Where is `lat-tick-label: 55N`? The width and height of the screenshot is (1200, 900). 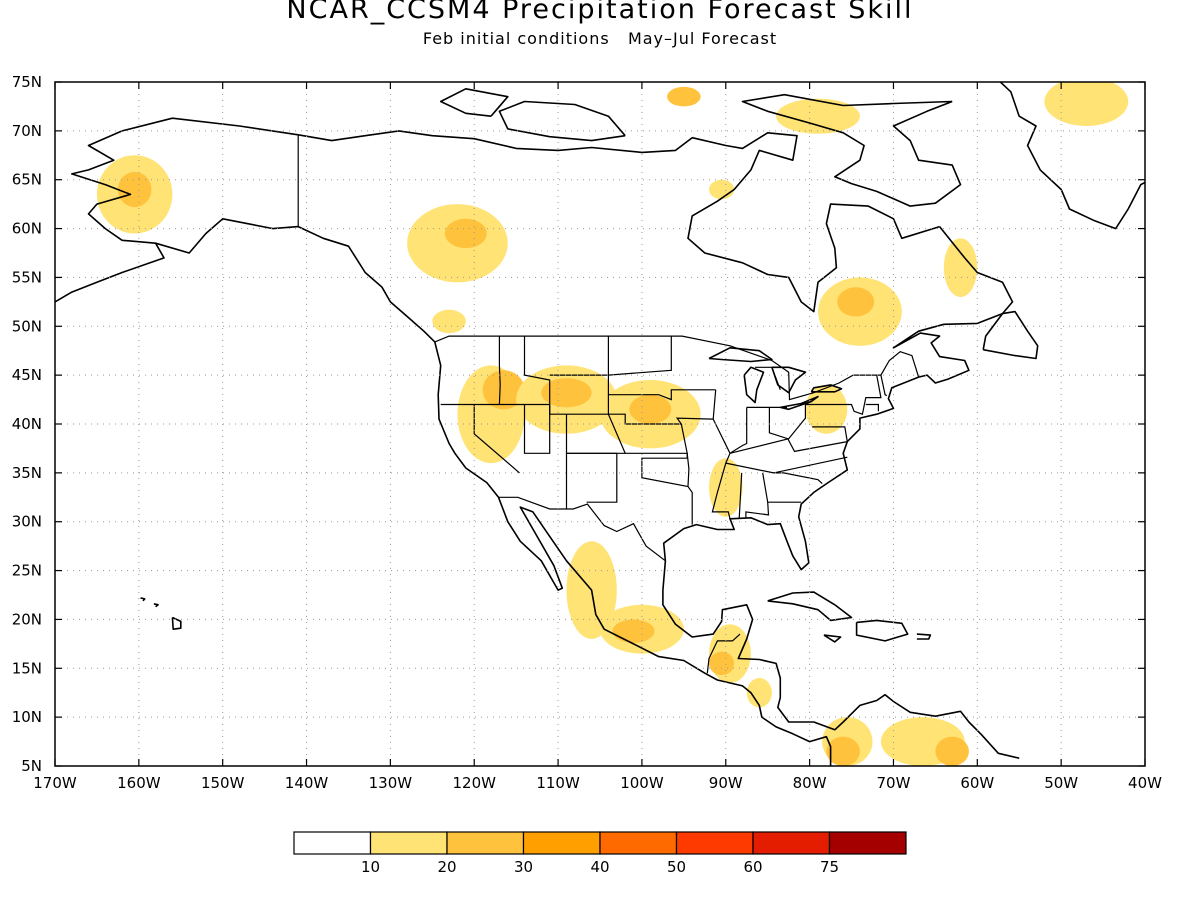 lat-tick-label: 55N is located at coordinates (27, 277).